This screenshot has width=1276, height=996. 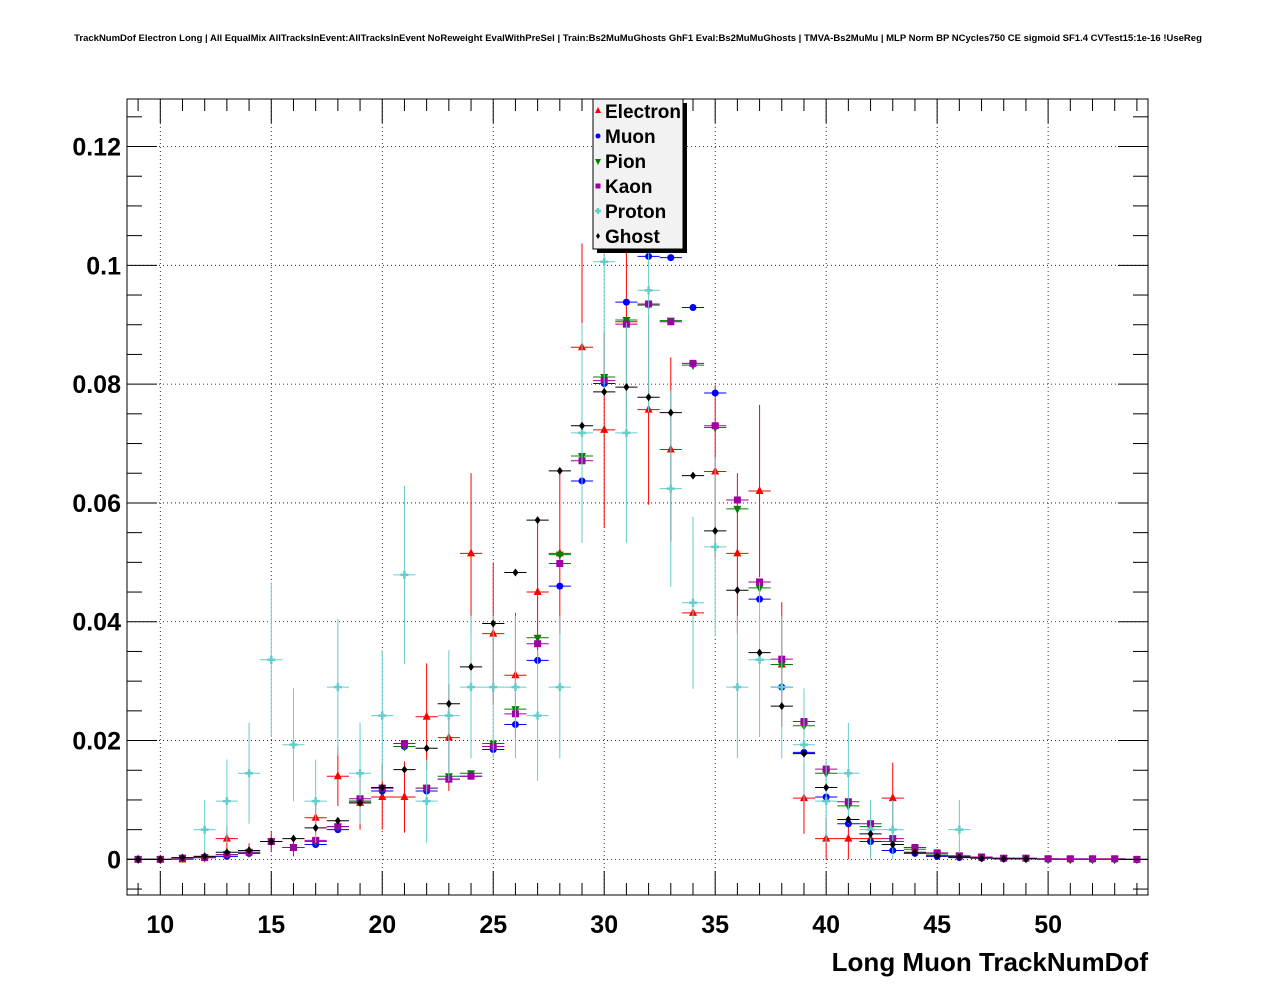 What do you see at coordinates (643, 112) in the screenshot?
I see `legend-label: Electron` at bounding box center [643, 112].